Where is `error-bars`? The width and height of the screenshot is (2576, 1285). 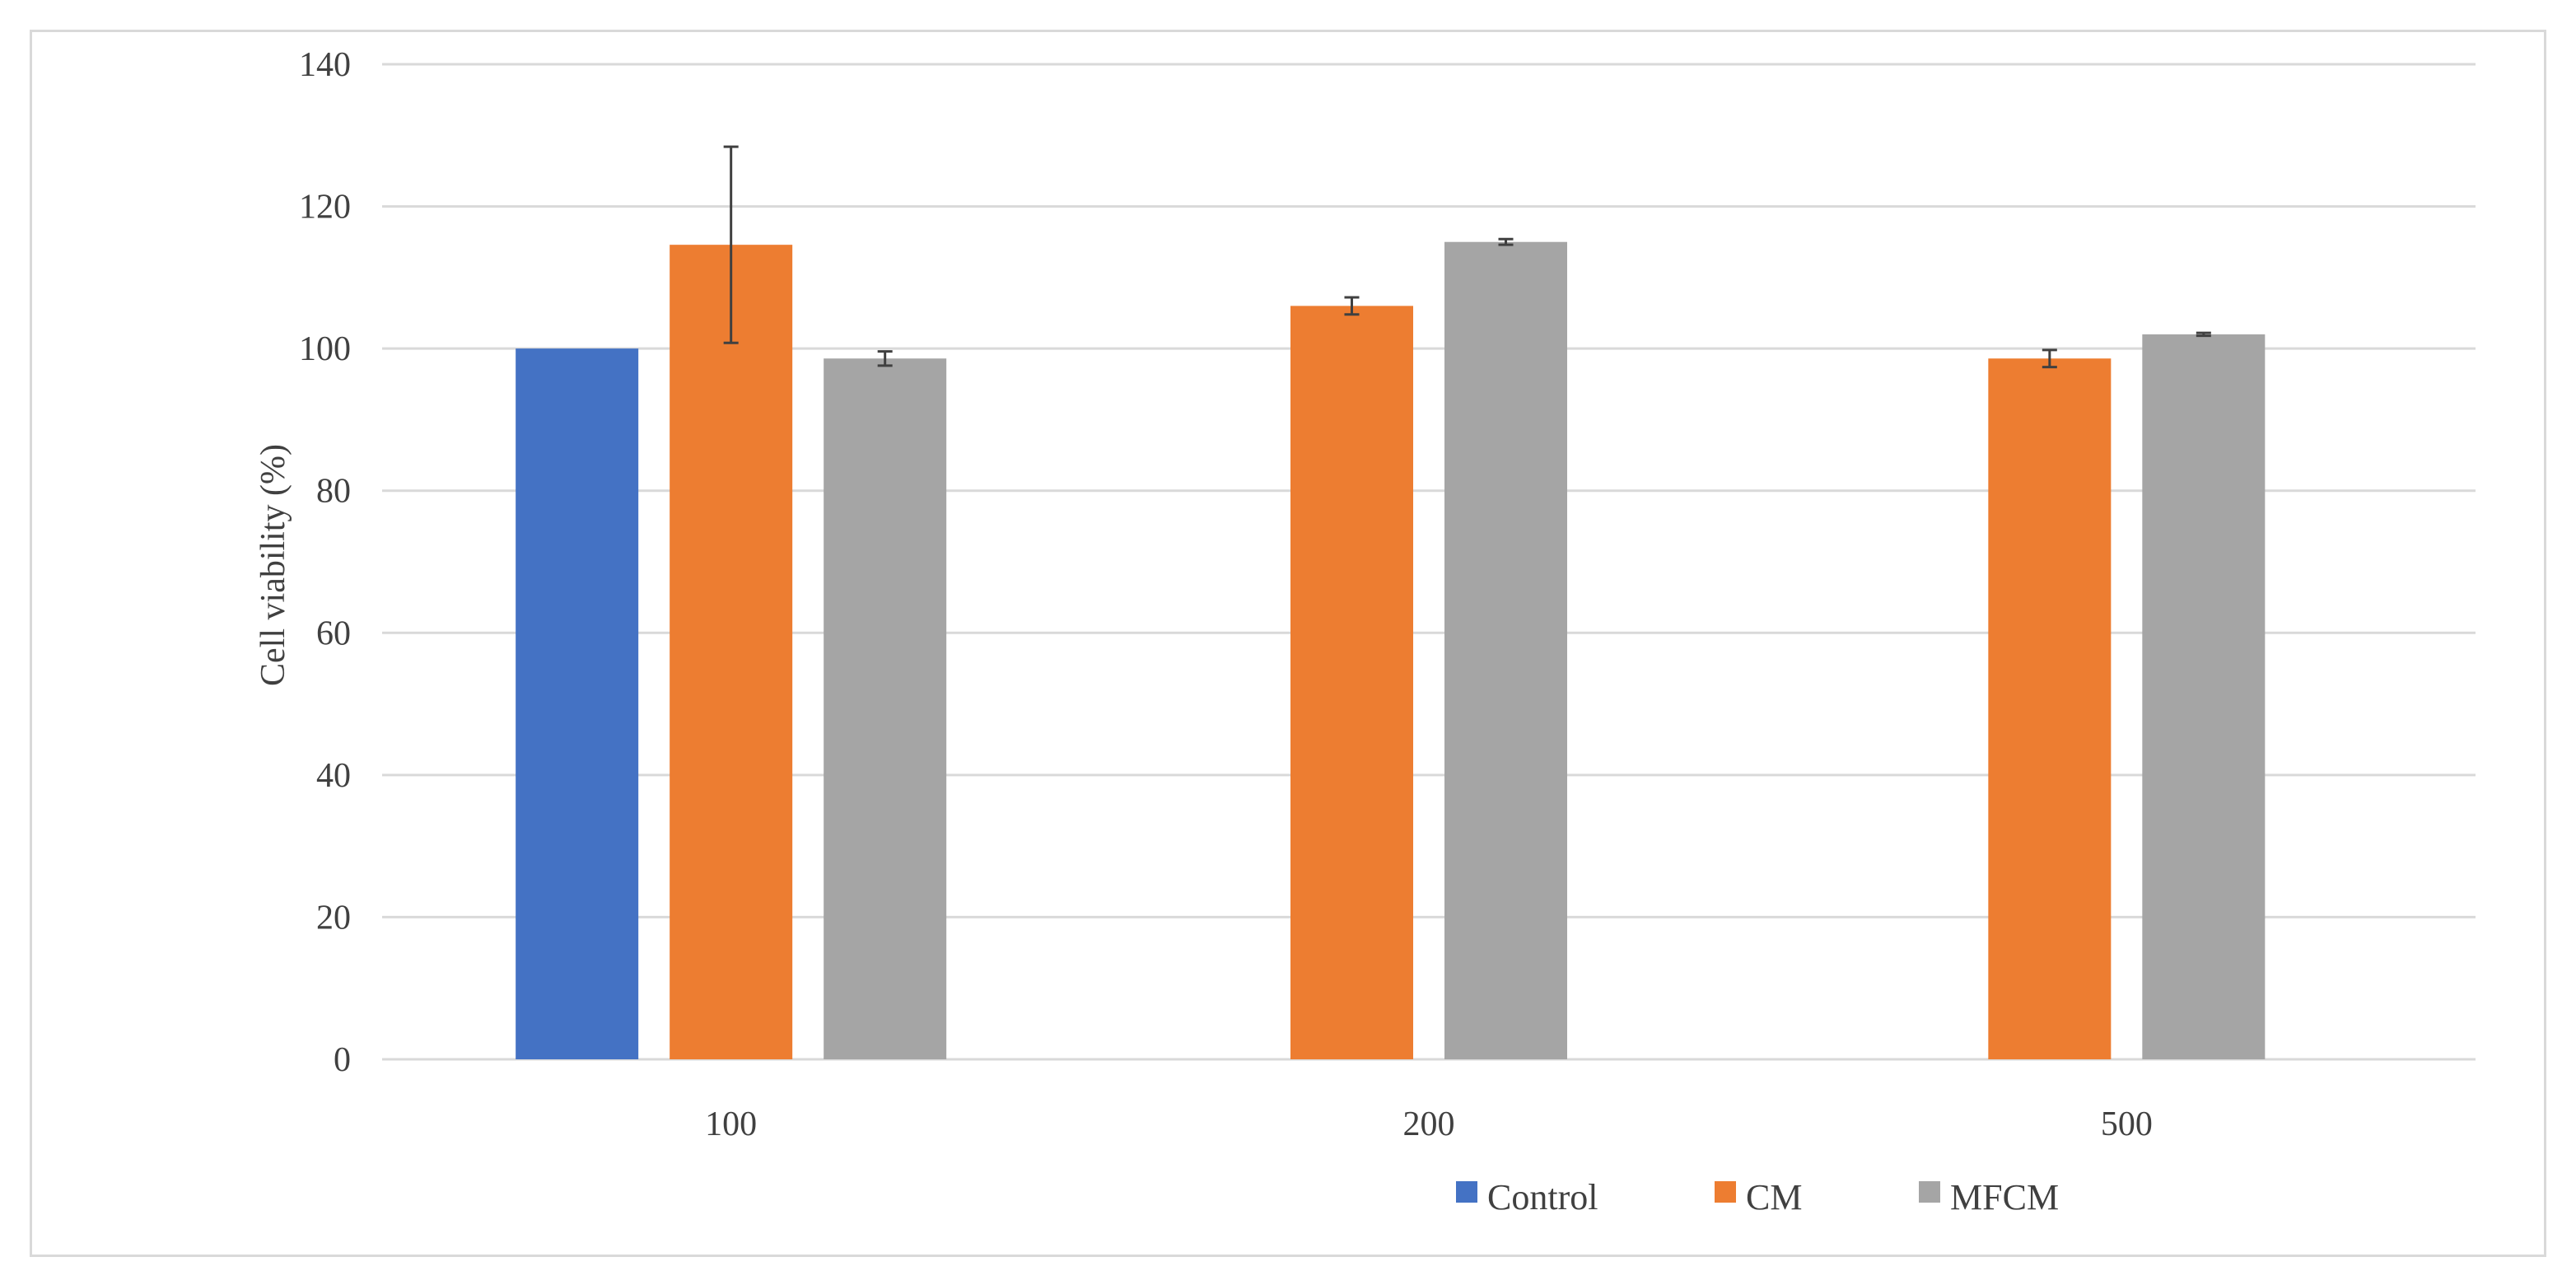 error-bars is located at coordinates (1467, 257).